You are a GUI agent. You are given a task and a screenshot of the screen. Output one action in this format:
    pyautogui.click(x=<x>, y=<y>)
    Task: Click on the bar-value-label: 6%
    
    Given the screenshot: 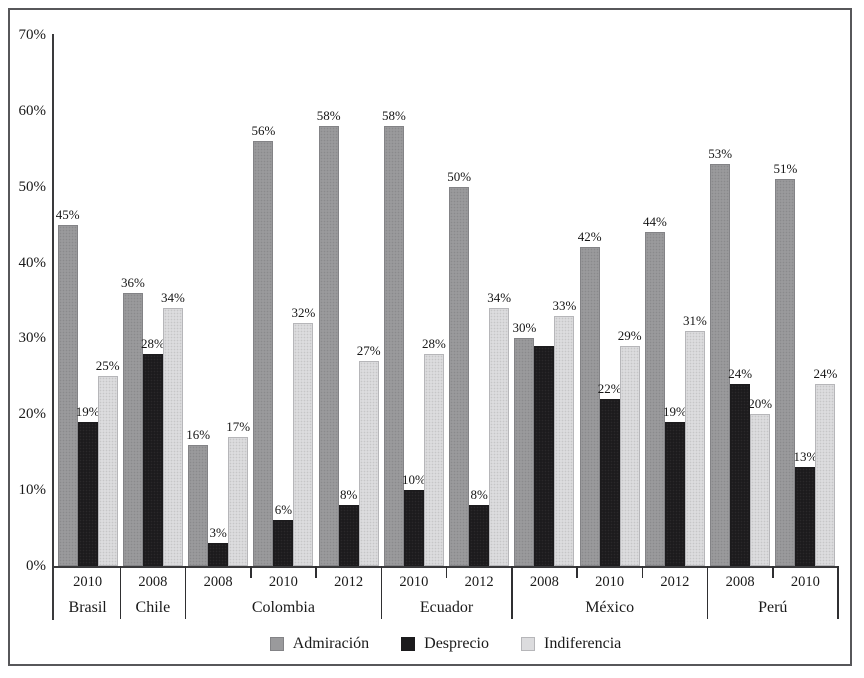 What is the action you would take?
    pyautogui.click(x=283, y=510)
    